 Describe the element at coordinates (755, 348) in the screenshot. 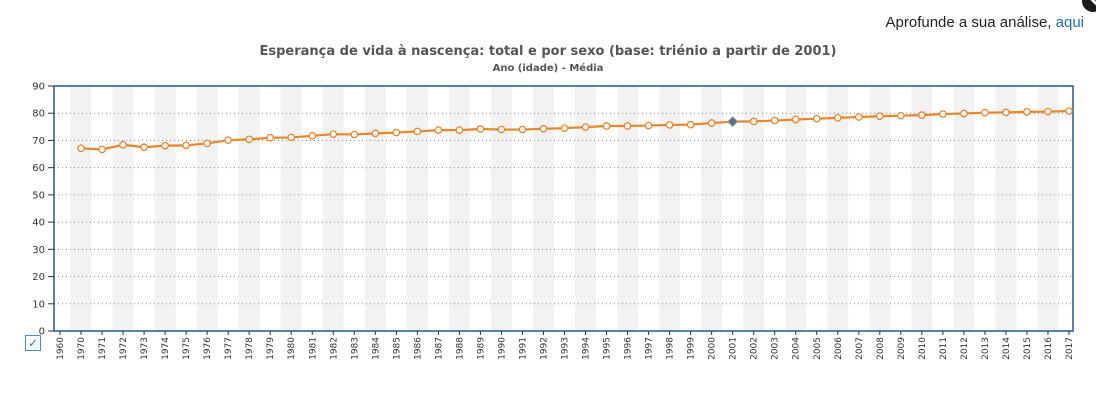

I see `x-tick-label: 2002` at that location.